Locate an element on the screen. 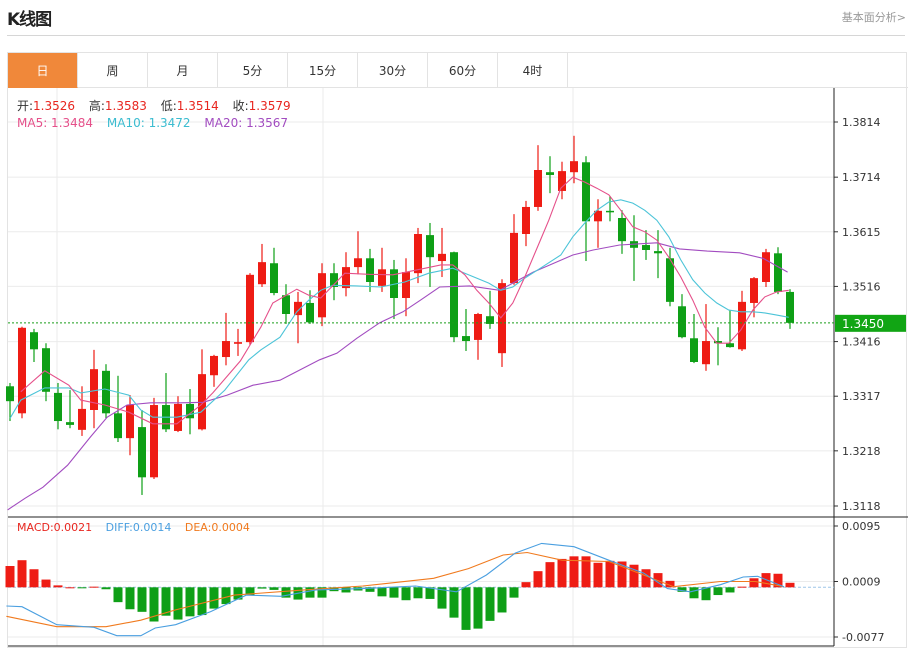  ma-readout: MA5: 1.3484 MA10: 1.3472 MA20: 1.3567 is located at coordinates (152, 123).